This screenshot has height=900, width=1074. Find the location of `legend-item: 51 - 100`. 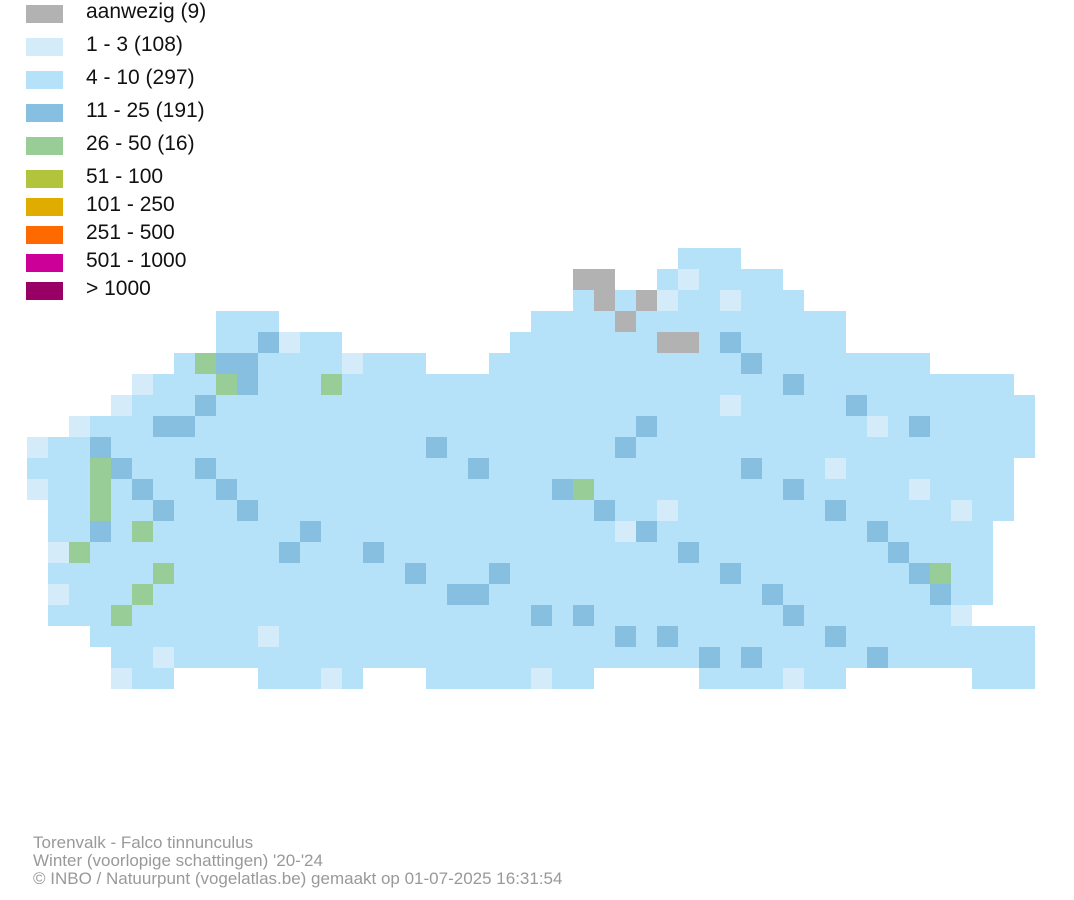

legend-item: 51 - 100 is located at coordinates (156, 177).